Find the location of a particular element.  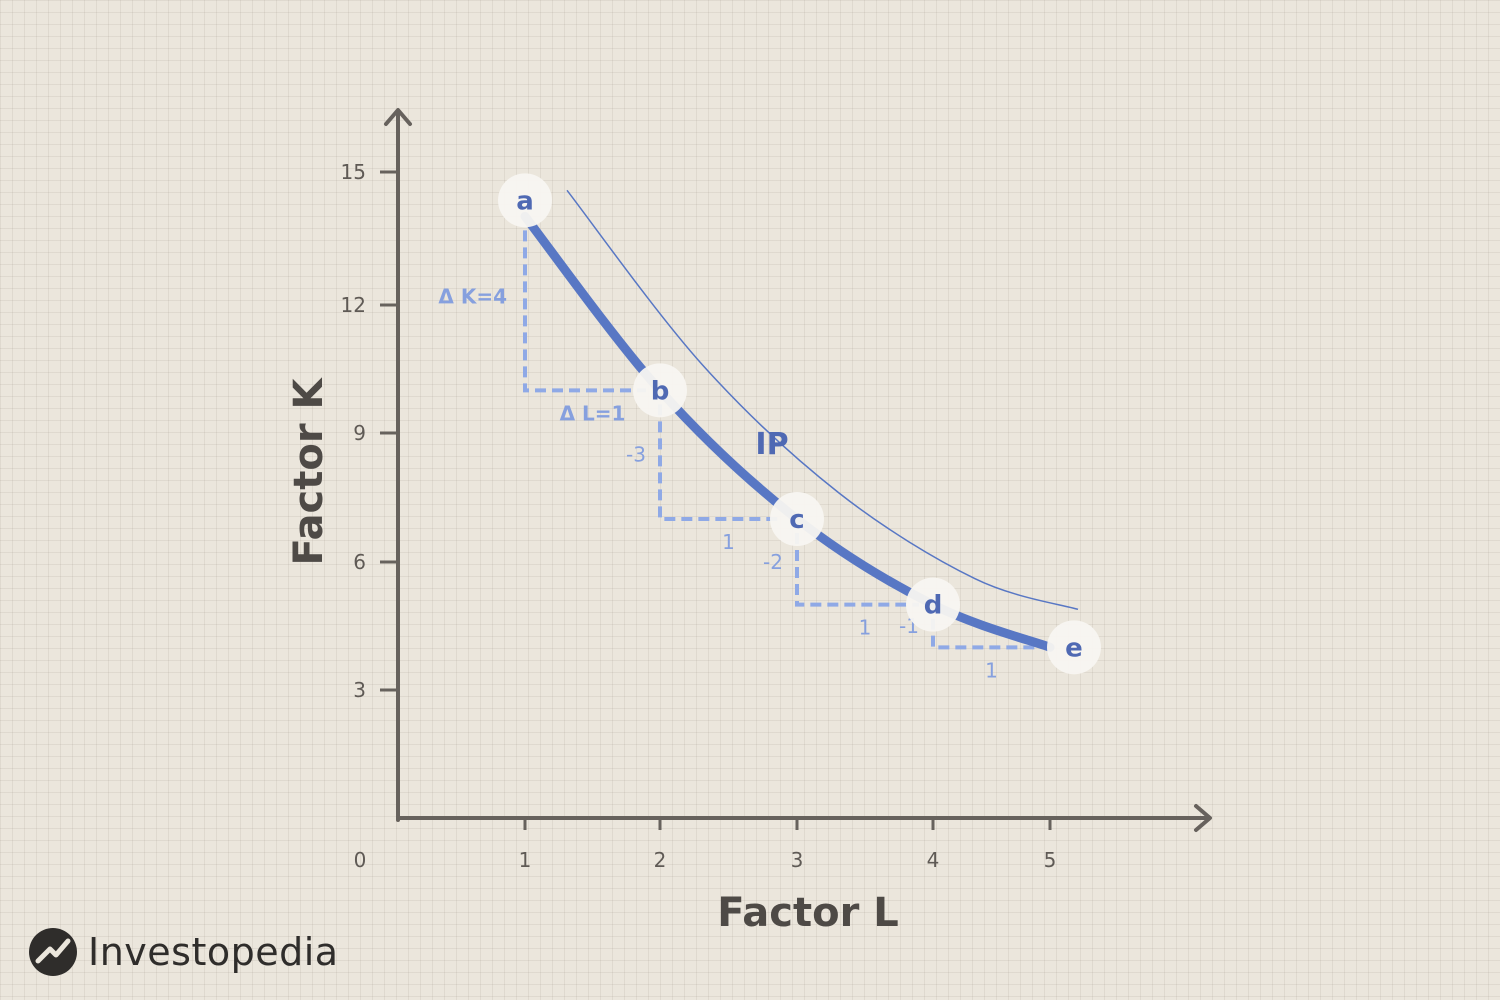

y-tick-label: 9 is located at coordinates (359, 433).